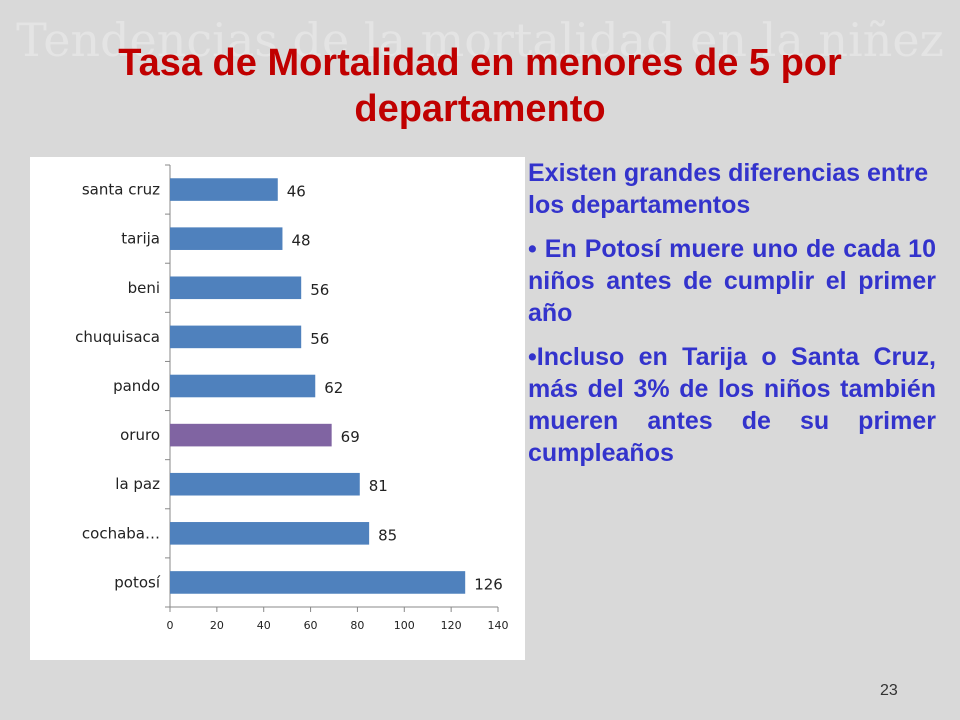 This screenshot has width=960, height=720. Describe the element at coordinates (300, 241) in the screenshot. I see `data-label: 48` at that location.